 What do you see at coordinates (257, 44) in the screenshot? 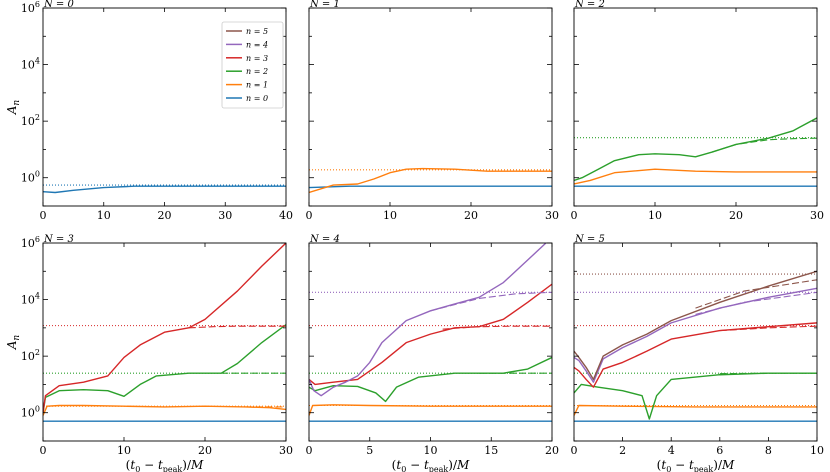
I see `legend-label: n = 4` at bounding box center [257, 44].